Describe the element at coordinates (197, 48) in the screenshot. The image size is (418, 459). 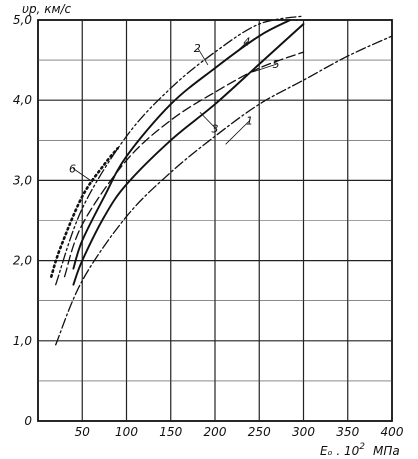
I see `series-label-2: 2` at that location.